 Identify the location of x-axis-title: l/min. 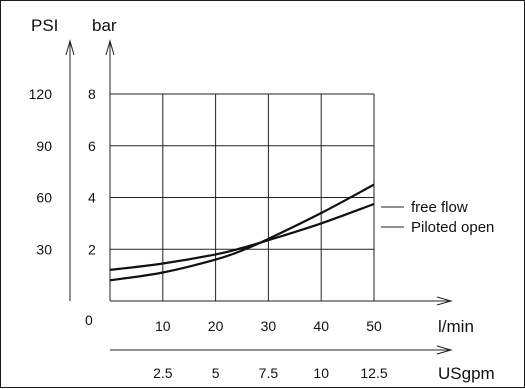
(456, 326).